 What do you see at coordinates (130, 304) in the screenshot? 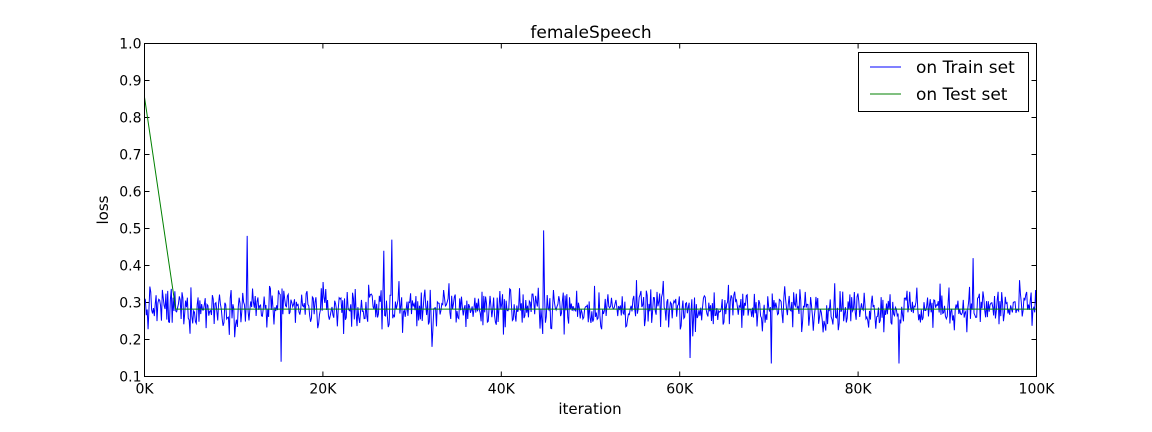
I see `y-tick-label: 0.3` at bounding box center [130, 304].